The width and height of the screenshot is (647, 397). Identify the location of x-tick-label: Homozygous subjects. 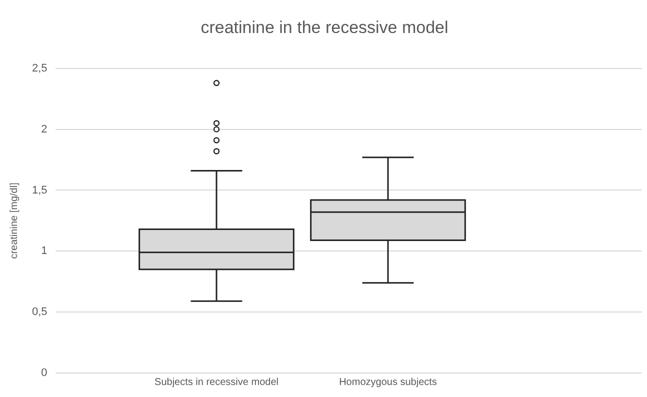
(388, 382).